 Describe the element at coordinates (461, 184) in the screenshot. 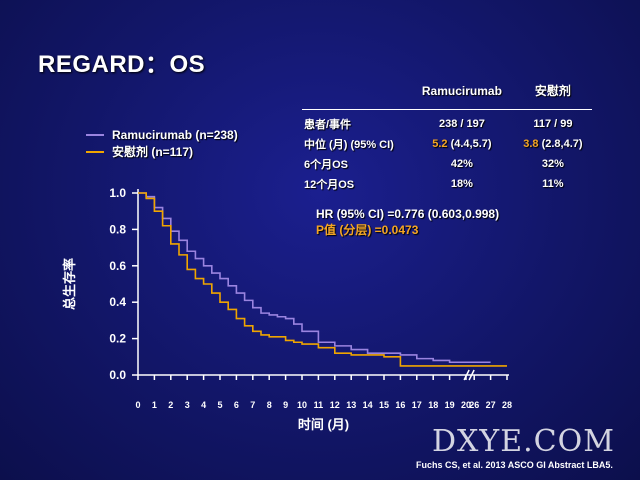

I see `cell-ramucirumab: 18%` at that location.